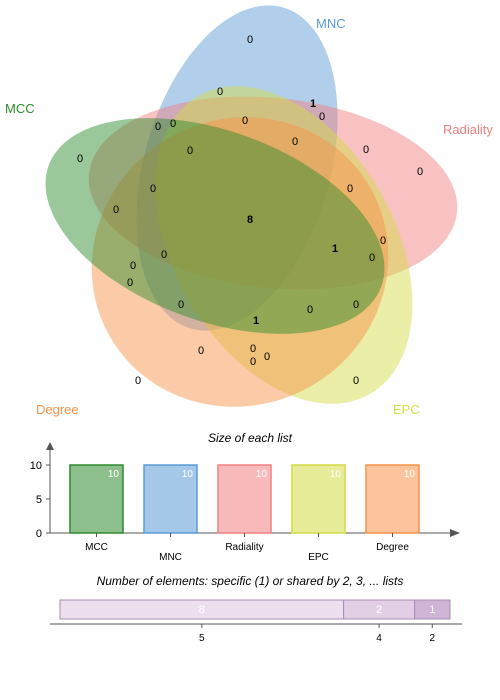 The image size is (500, 700). Describe the element at coordinates (255, 621) in the screenshot. I see `shared-segments: 8 5 2 4 1 2` at that location.